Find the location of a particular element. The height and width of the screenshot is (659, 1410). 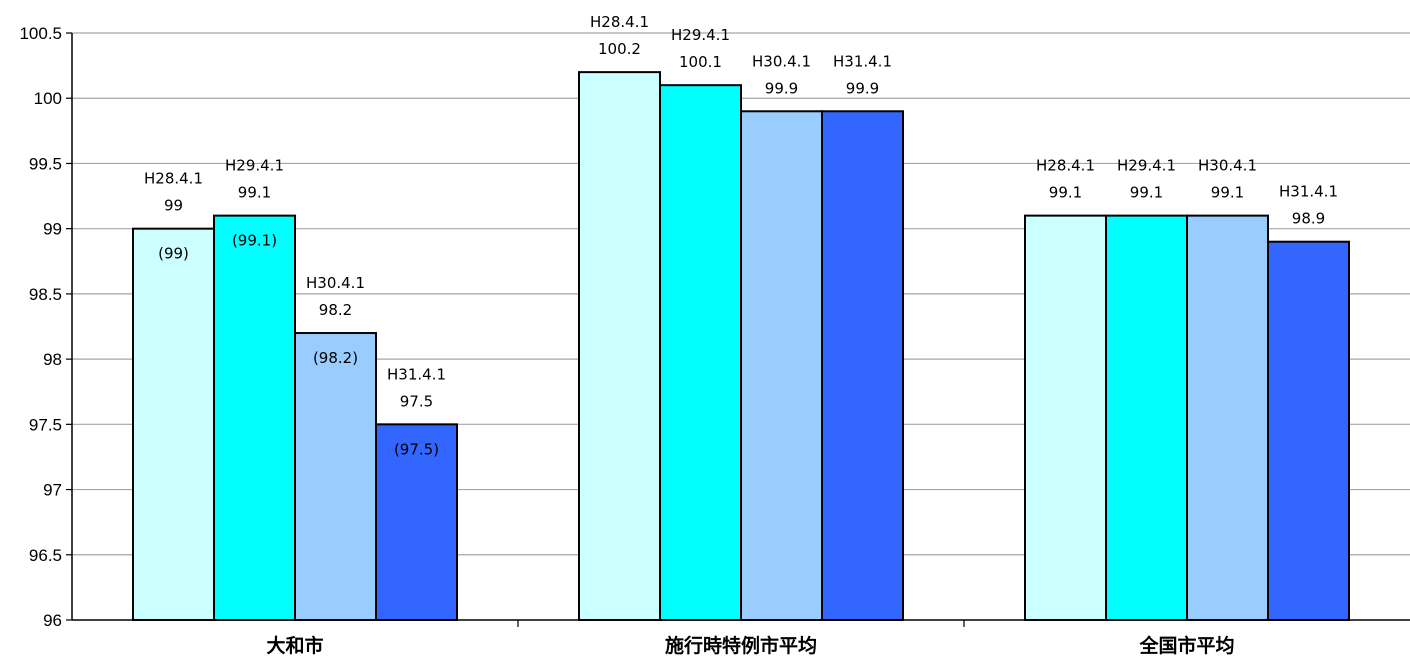

category-label: 全国市平均 is located at coordinates (1186, 645).